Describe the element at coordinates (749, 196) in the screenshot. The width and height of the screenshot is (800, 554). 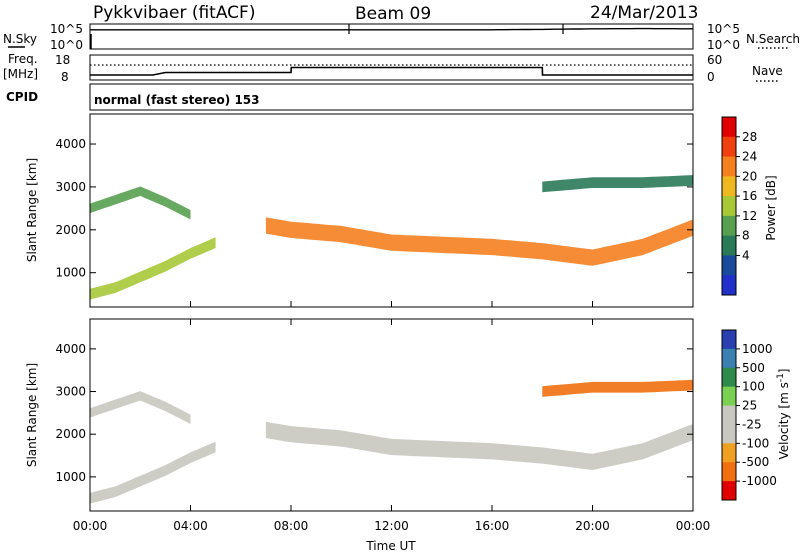
I see `power-colorbar-label: 16` at that location.